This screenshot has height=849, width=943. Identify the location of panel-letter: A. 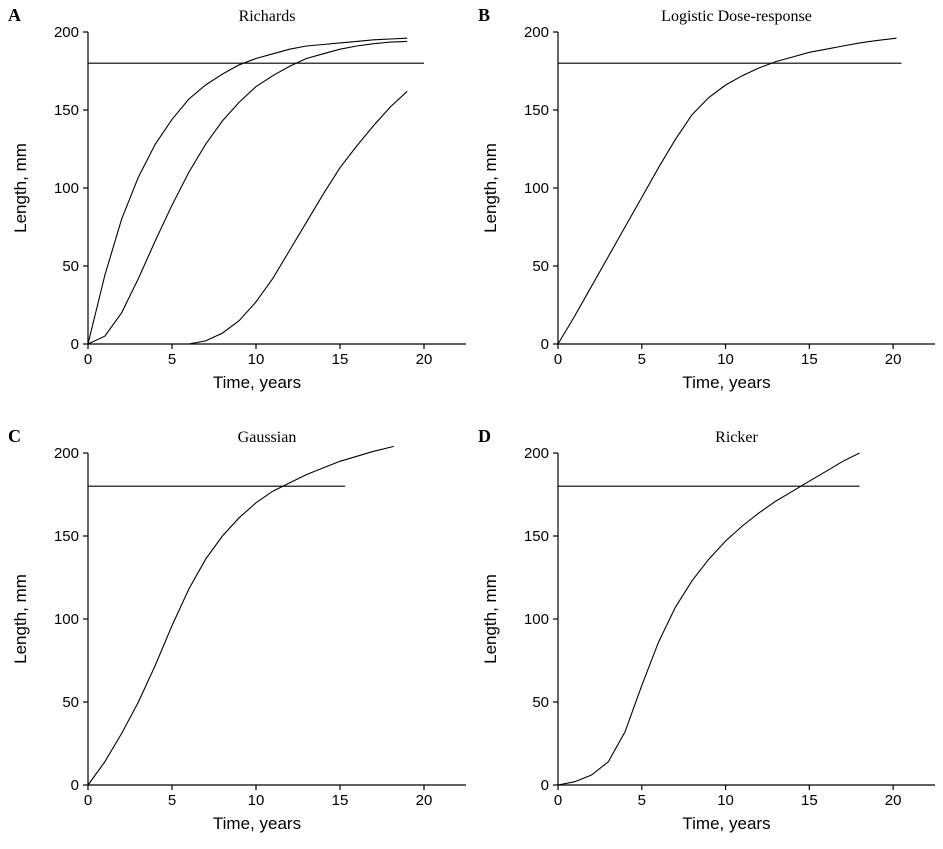
(14, 15).